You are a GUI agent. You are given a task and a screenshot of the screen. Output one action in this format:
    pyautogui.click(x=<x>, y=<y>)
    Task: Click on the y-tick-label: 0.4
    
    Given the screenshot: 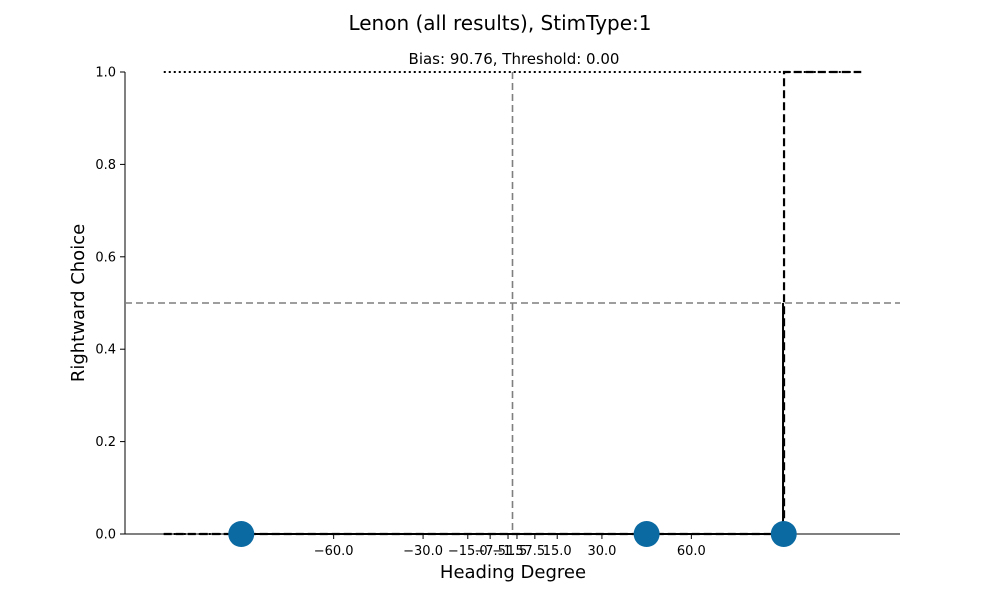 What is the action you would take?
    pyautogui.click(x=105, y=350)
    